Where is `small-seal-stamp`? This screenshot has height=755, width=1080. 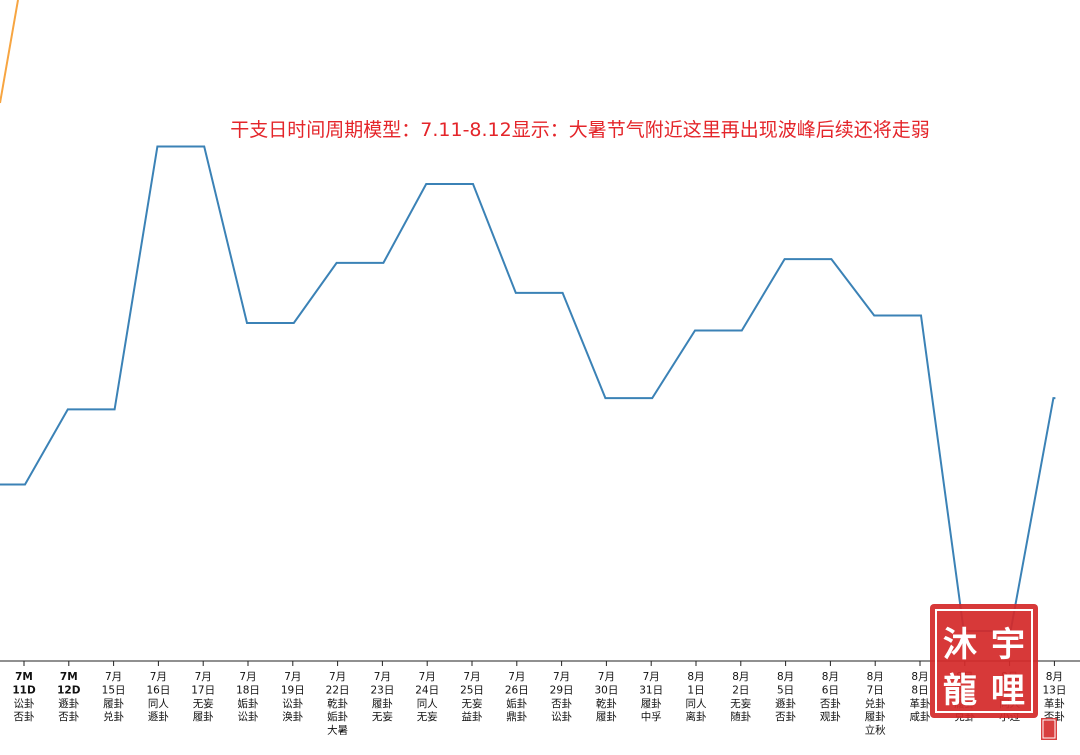
small-seal-stamp is located at coordinates (1049, 729).